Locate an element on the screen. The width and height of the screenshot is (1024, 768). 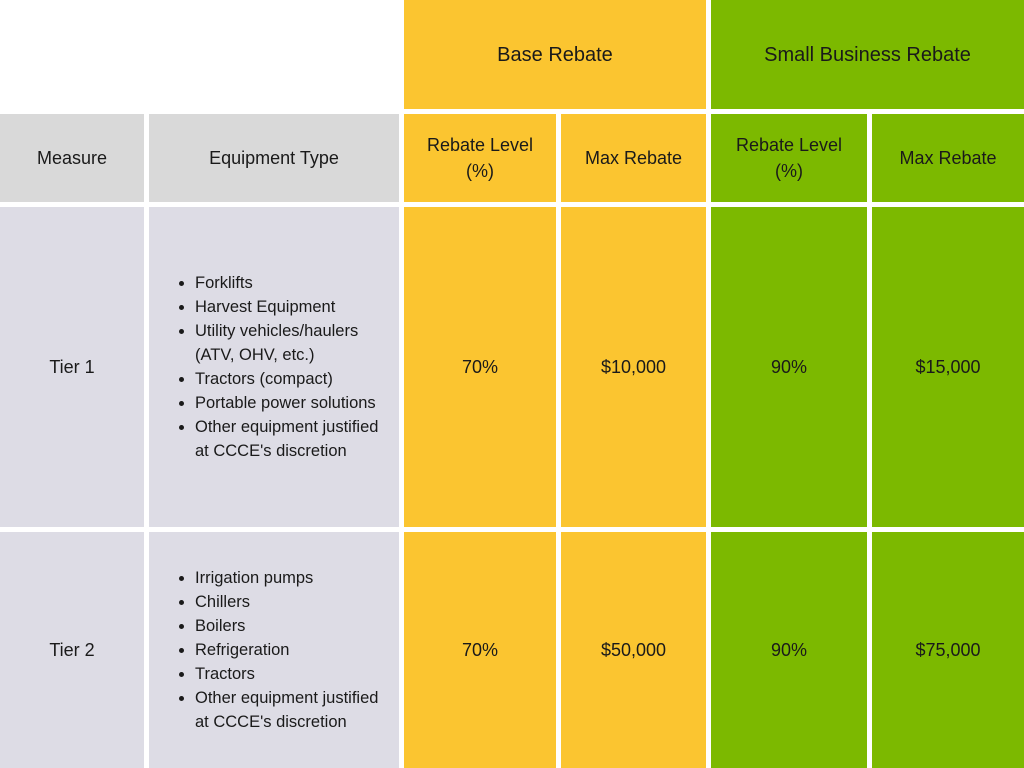
table-row-tier-2-measure: Tier 2 is located at coordinates (72, 650).